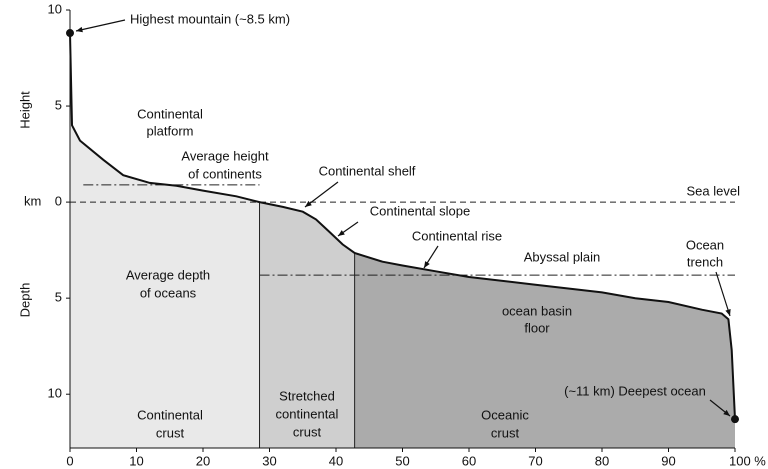  Describe the element at coordinates (635, 390) in the screenshot. I see `annotation: (~11 km) Deepest ocean` at that location.